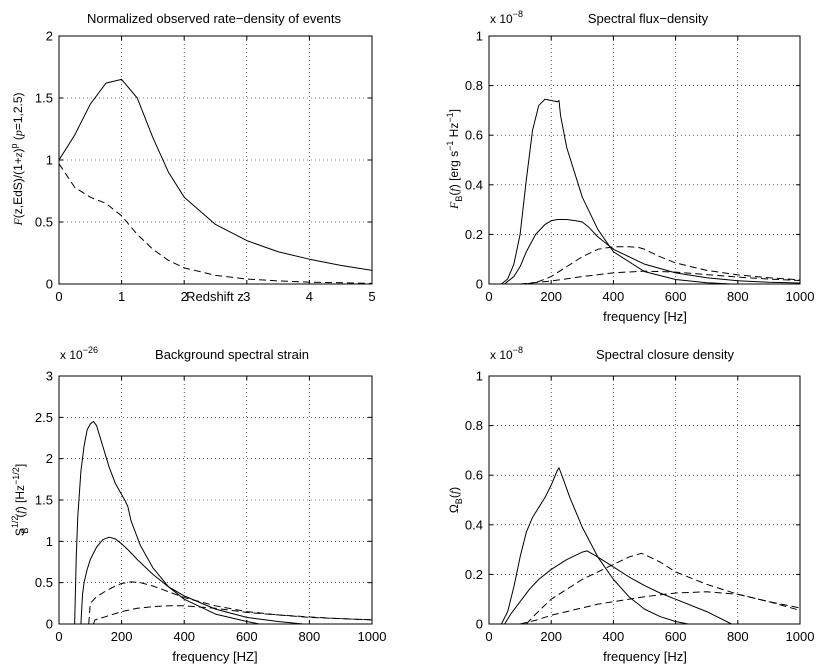 The height and width of the screenshot is (668, 830). I want to click on p1-xtick-label: 3, so click(246, 296).